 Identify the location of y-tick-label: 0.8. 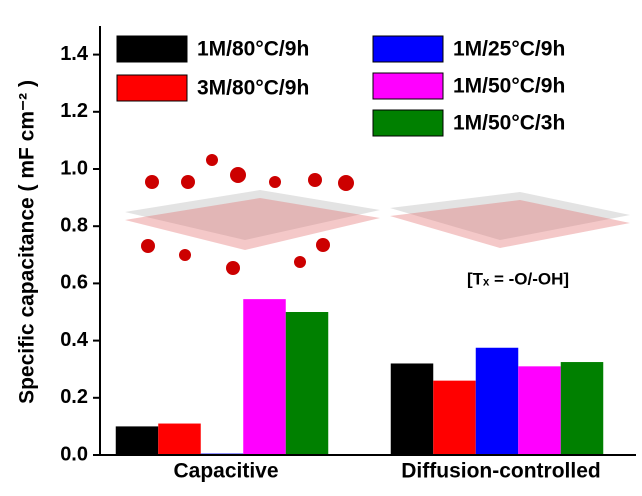
(74, 225).